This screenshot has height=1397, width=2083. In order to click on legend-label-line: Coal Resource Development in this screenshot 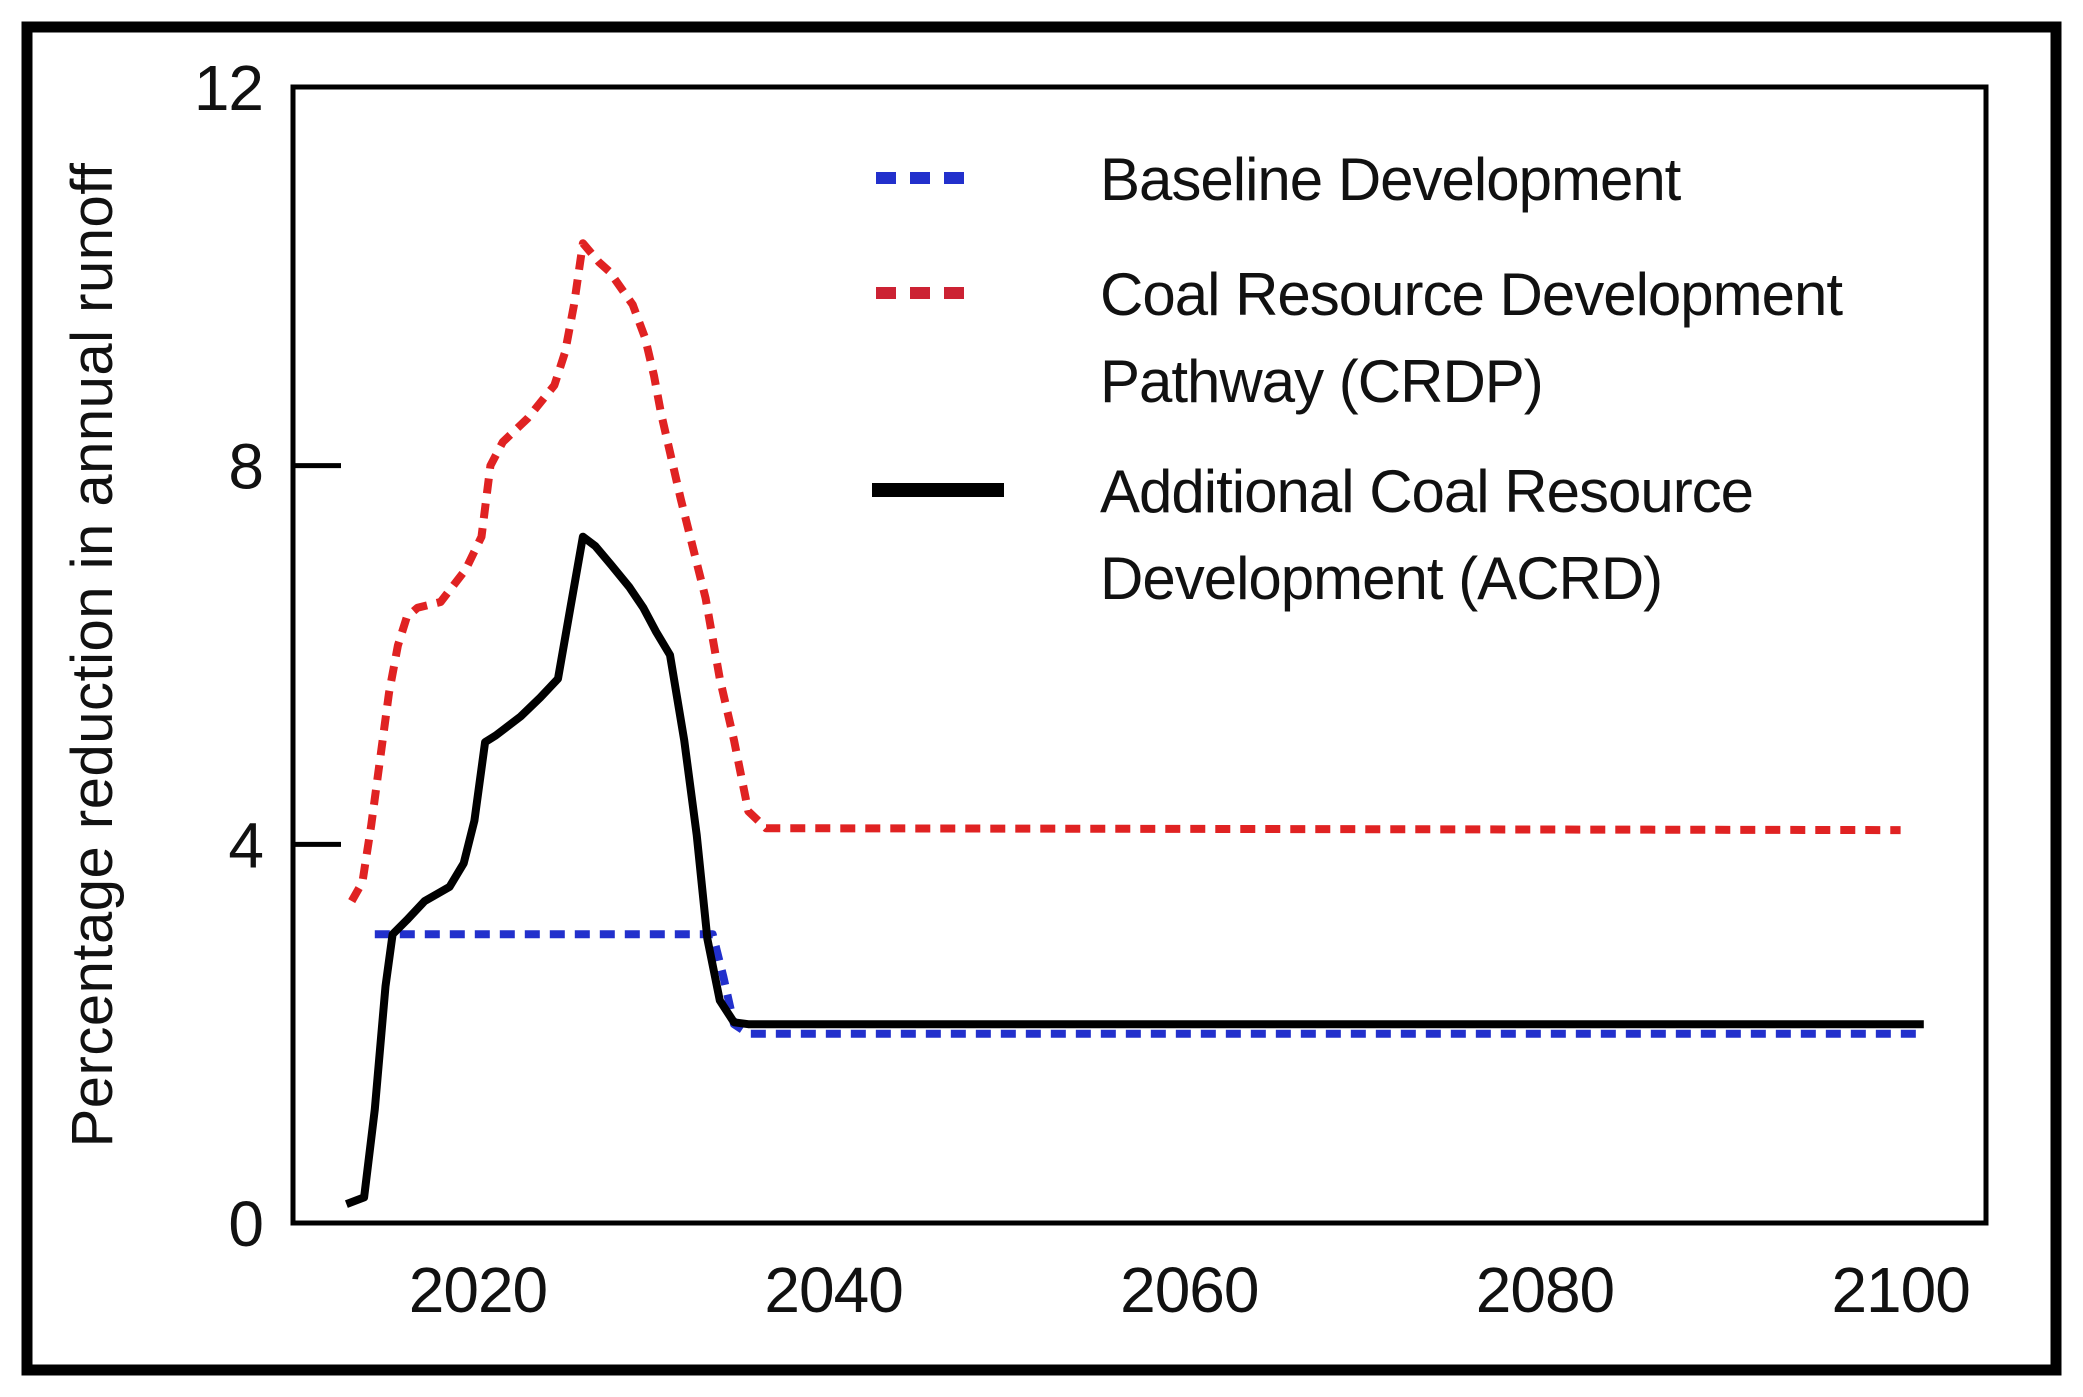, I will do `click(1471, 294)`.